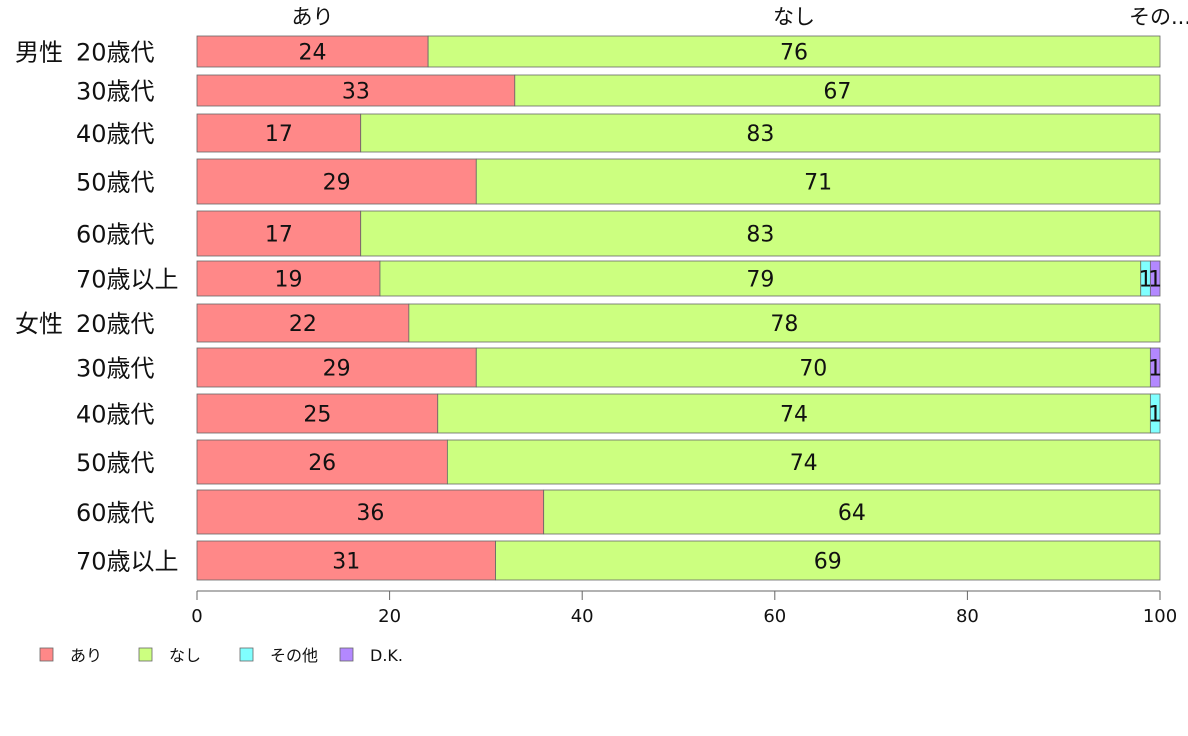 This screenshot has height=736, width=1188. What do you see at coordinates (288, 280) in the screenshot?
I see `data-label: 19` at bounding box center [288, 280].